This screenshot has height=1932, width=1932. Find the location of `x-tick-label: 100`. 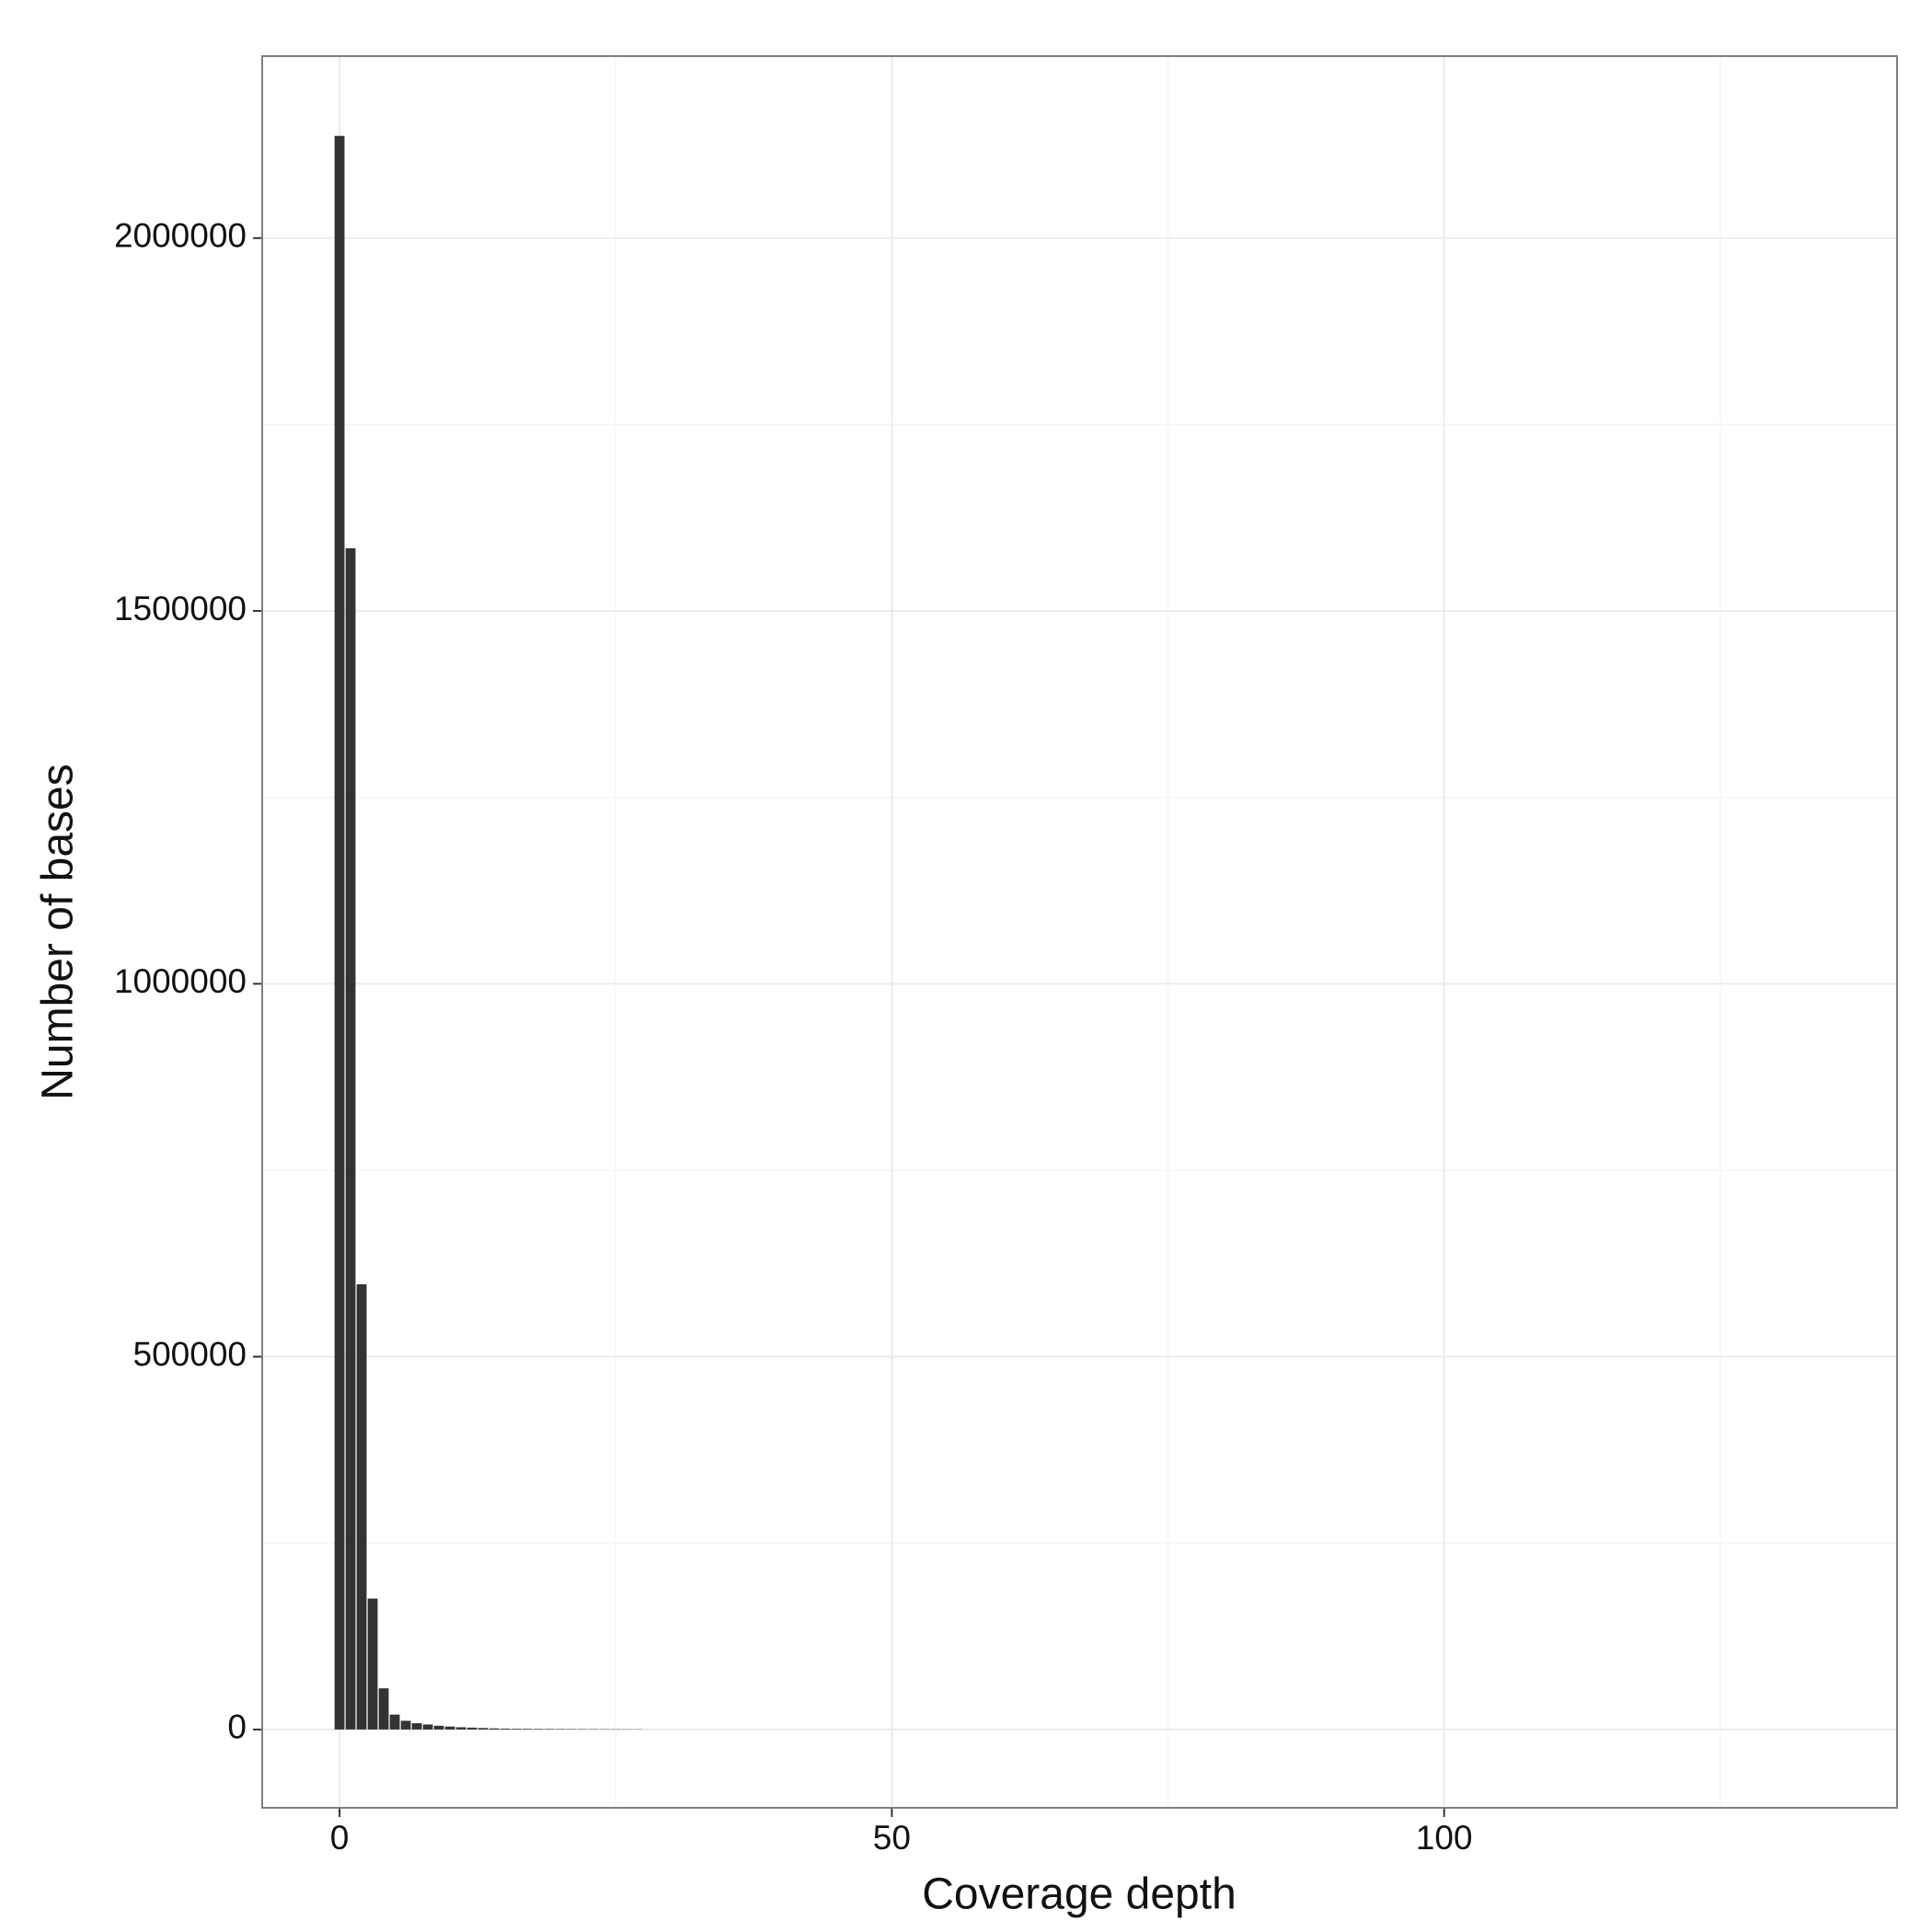

x-tick-label: 100 is located at coordinates (1444, 1838).